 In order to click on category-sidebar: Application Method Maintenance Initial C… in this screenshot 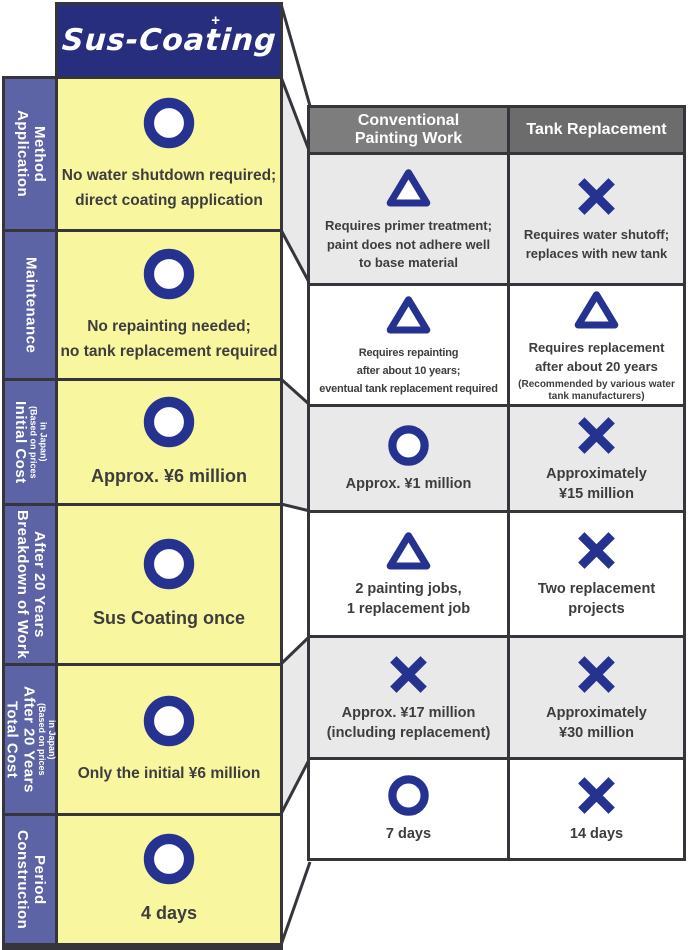, I will do `click(30, 513)`.